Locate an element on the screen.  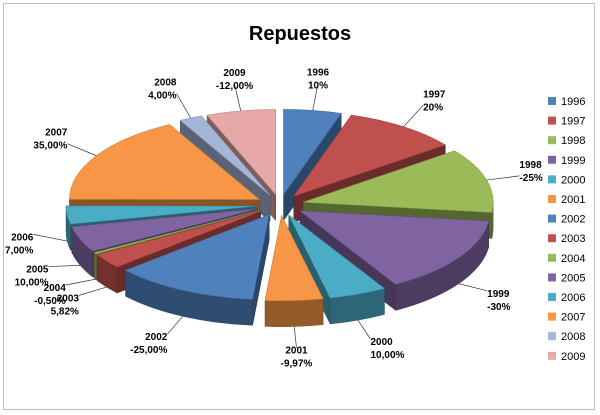
legend-item-1998: 1998 is located at coordinates (566, 141).